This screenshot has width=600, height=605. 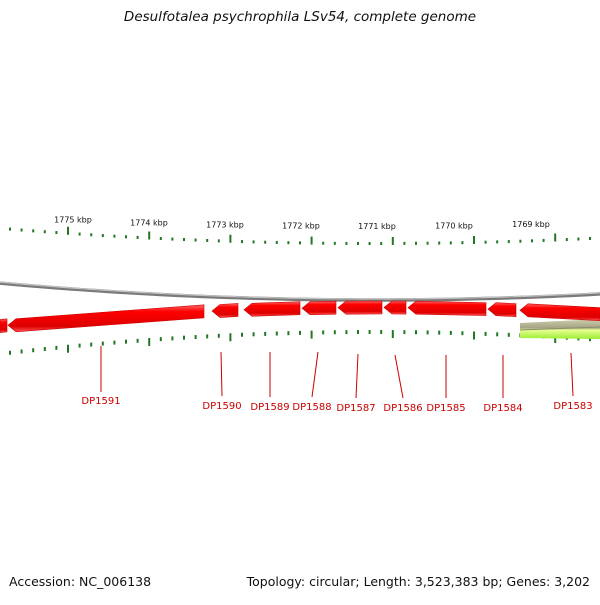 I want to click on gene-label: DP1588, so click(x=311, y=407).